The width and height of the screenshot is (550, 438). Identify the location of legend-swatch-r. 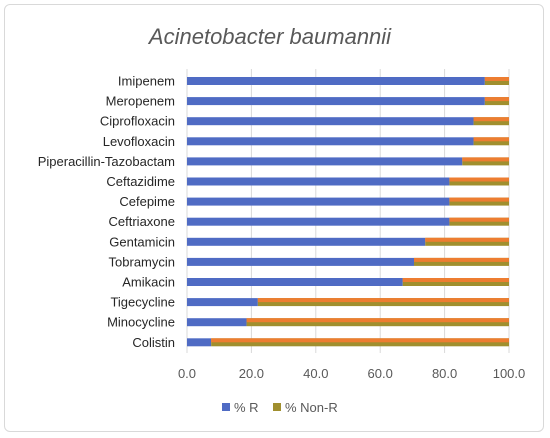
(226, 407).